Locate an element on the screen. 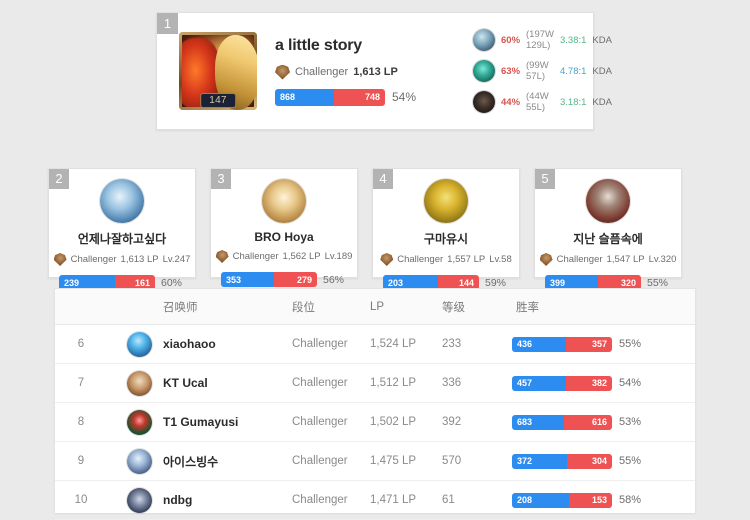 This screenshot has width=750, height=520. wins-segment: 203 is located at coordinates (411, 282).